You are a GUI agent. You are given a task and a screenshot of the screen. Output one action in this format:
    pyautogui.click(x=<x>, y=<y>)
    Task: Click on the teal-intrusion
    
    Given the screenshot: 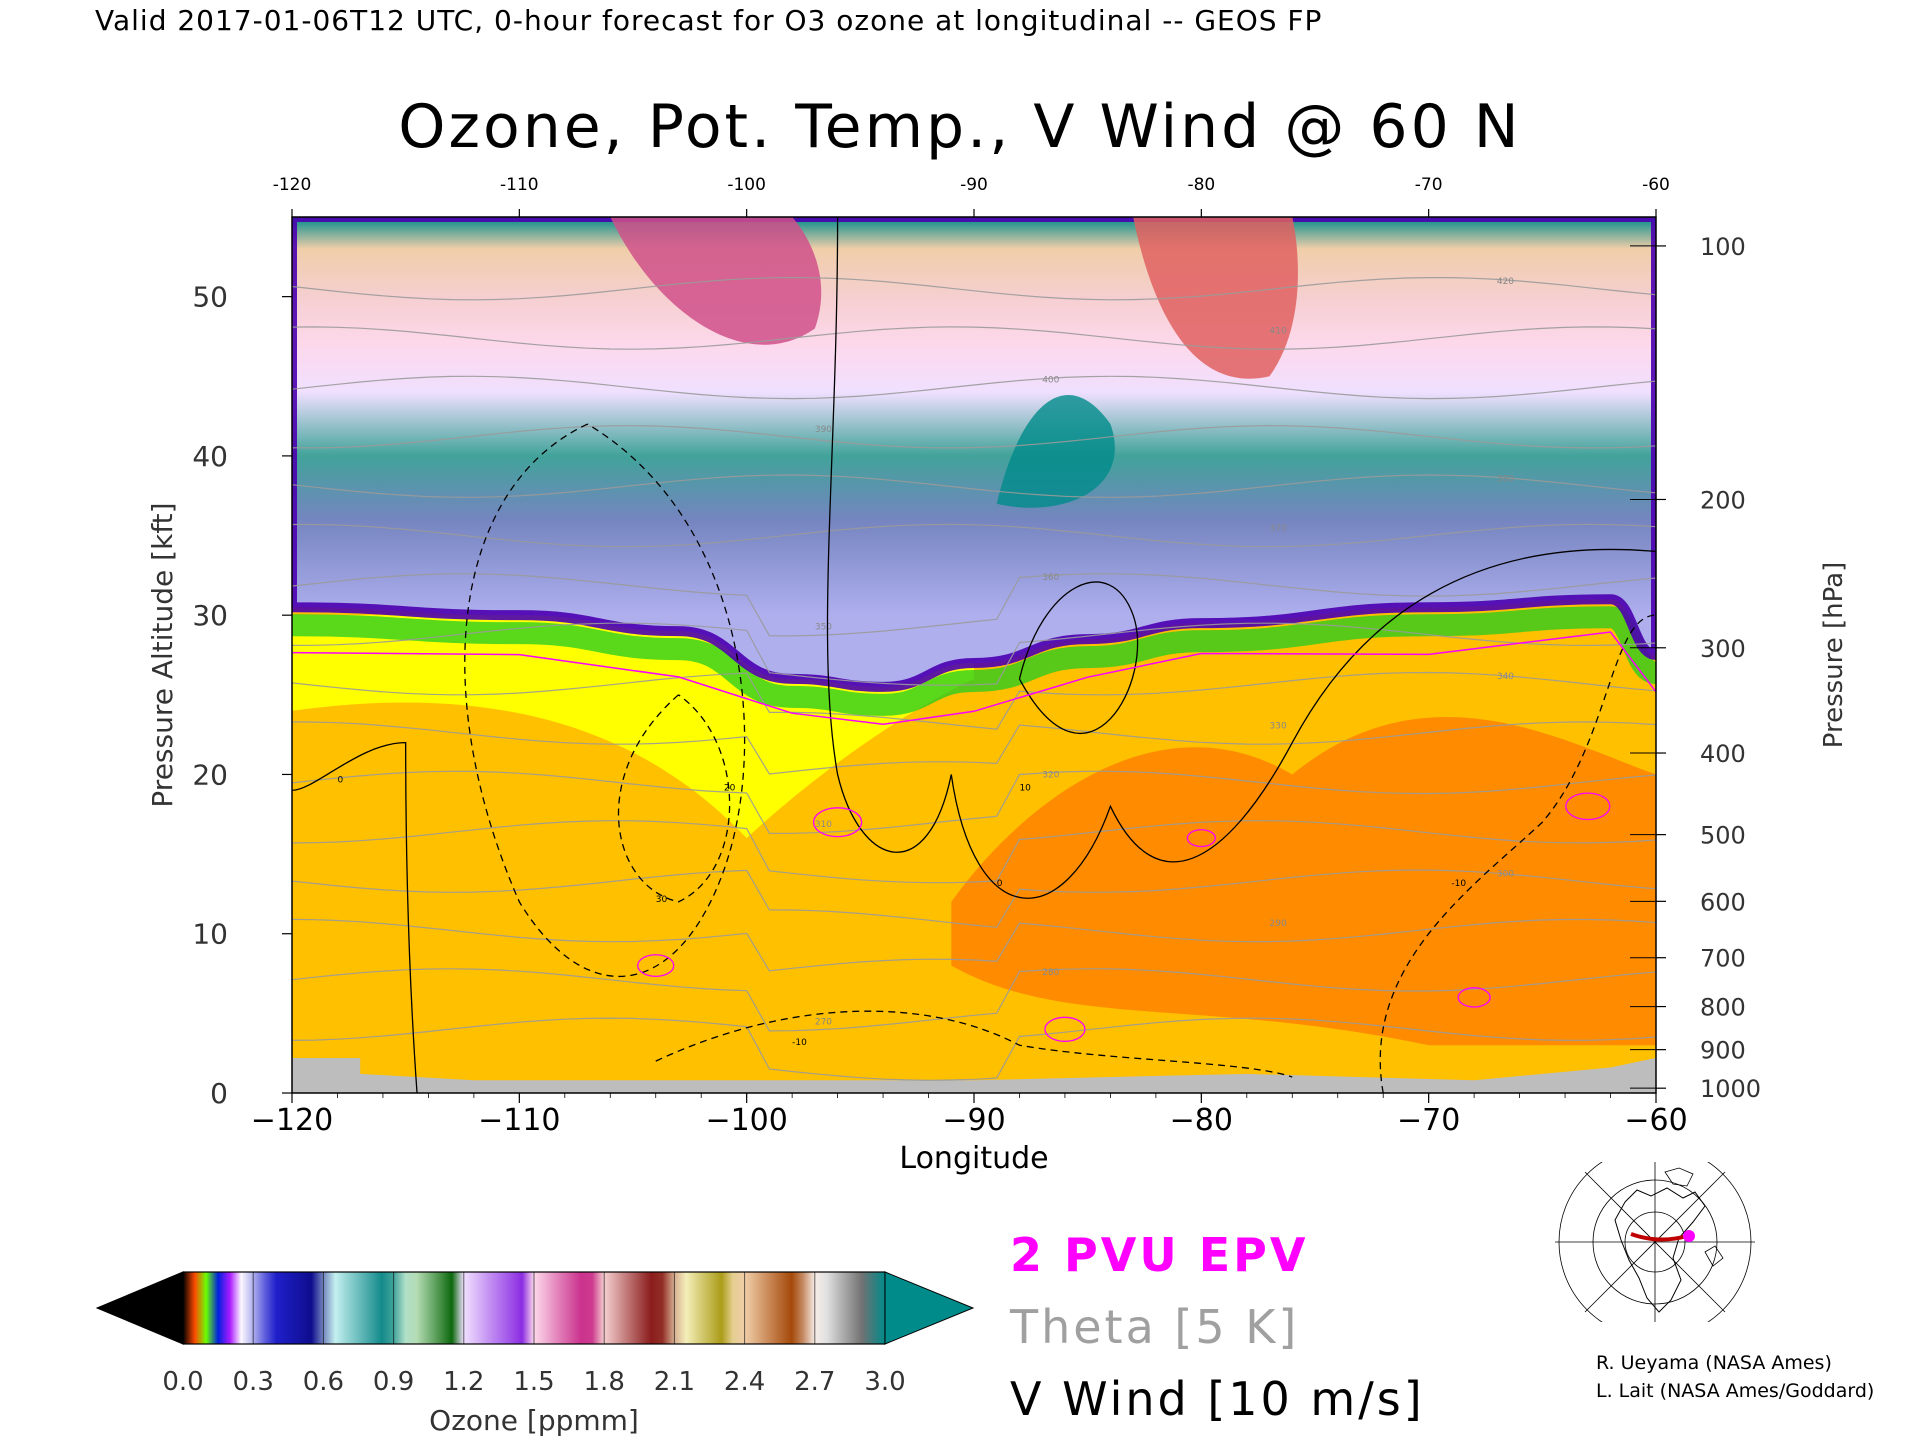 What is the action you would take?
    pyautogui.click(x=1055, y=451)
    